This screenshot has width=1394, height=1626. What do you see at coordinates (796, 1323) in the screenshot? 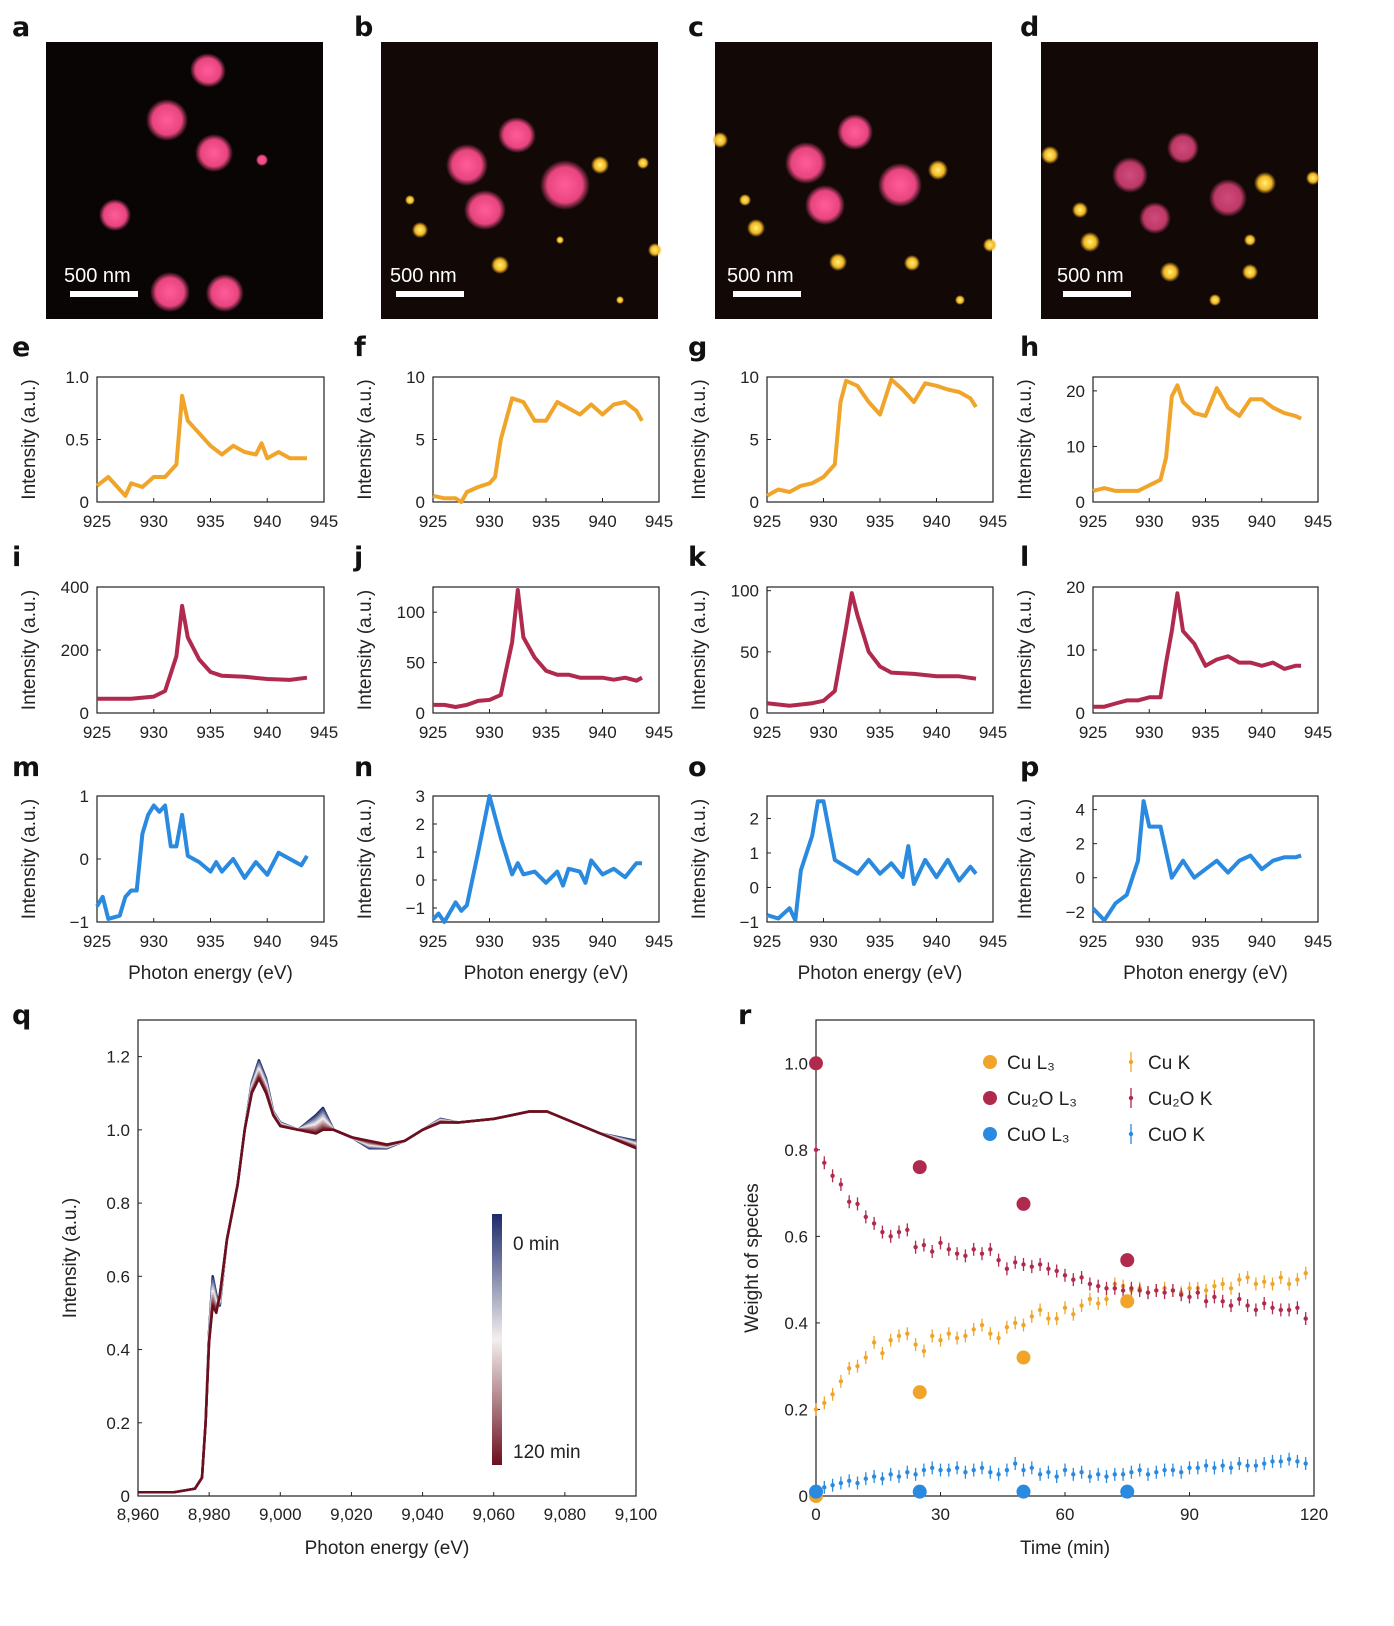
I see `y-tick-label: 0.4` at bounding box center [796, 1323].